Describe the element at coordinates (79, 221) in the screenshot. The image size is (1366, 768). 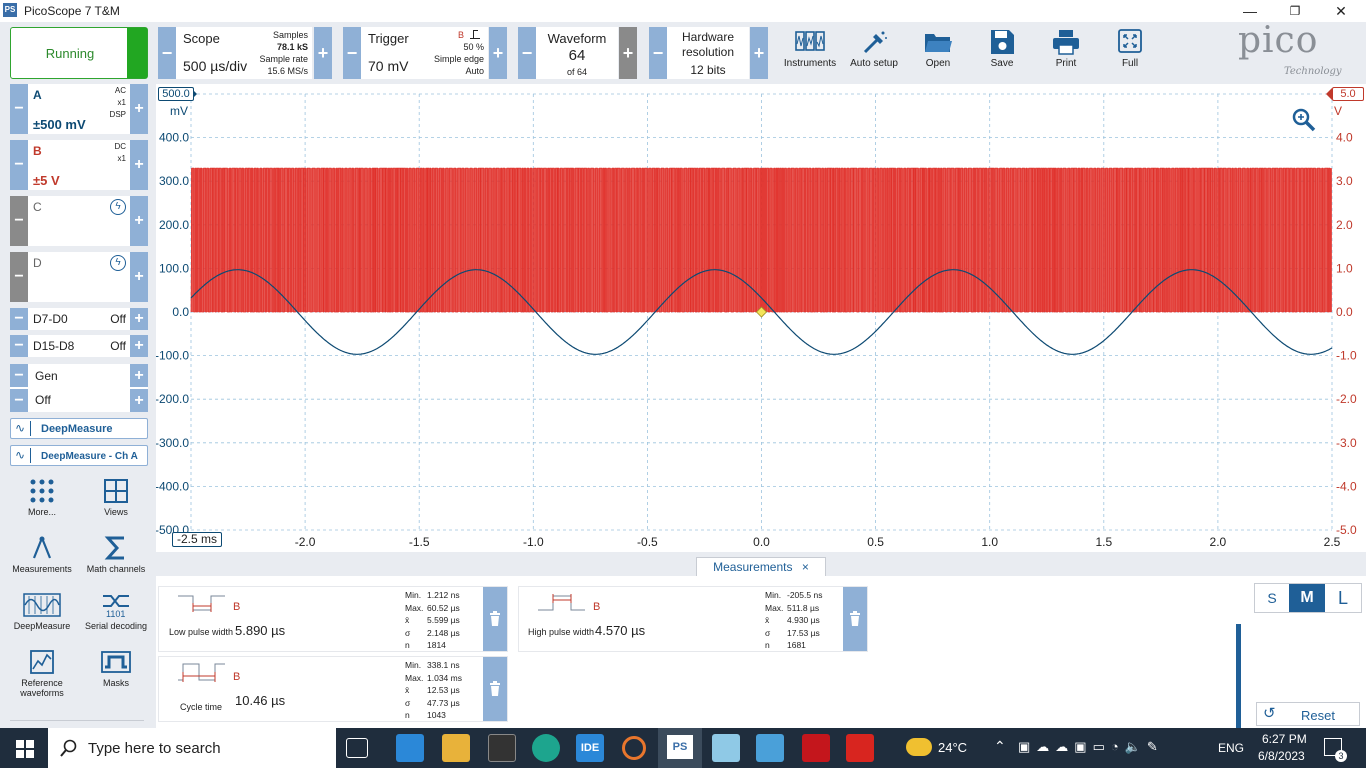
I see `channel-c-panel: − C ϟ +` at that location.